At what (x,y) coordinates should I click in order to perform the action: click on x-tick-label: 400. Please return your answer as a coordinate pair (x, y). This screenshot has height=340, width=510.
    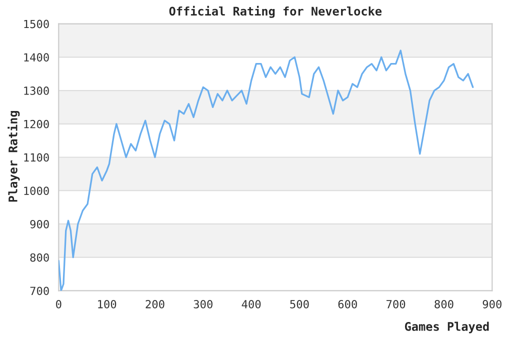
    Looking at the image, I should click on (251, 304).